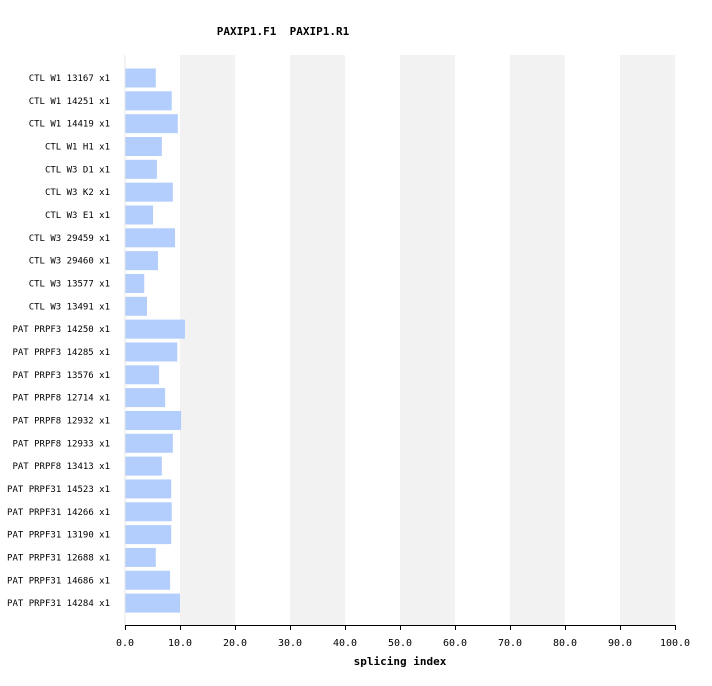 This screenshot has height=686, width=712. What do you see at coordinates (58, 604) in the screenshot?
I see `category-label: PAT PRPF31 14284 x1` at bounding box center [58, 604].